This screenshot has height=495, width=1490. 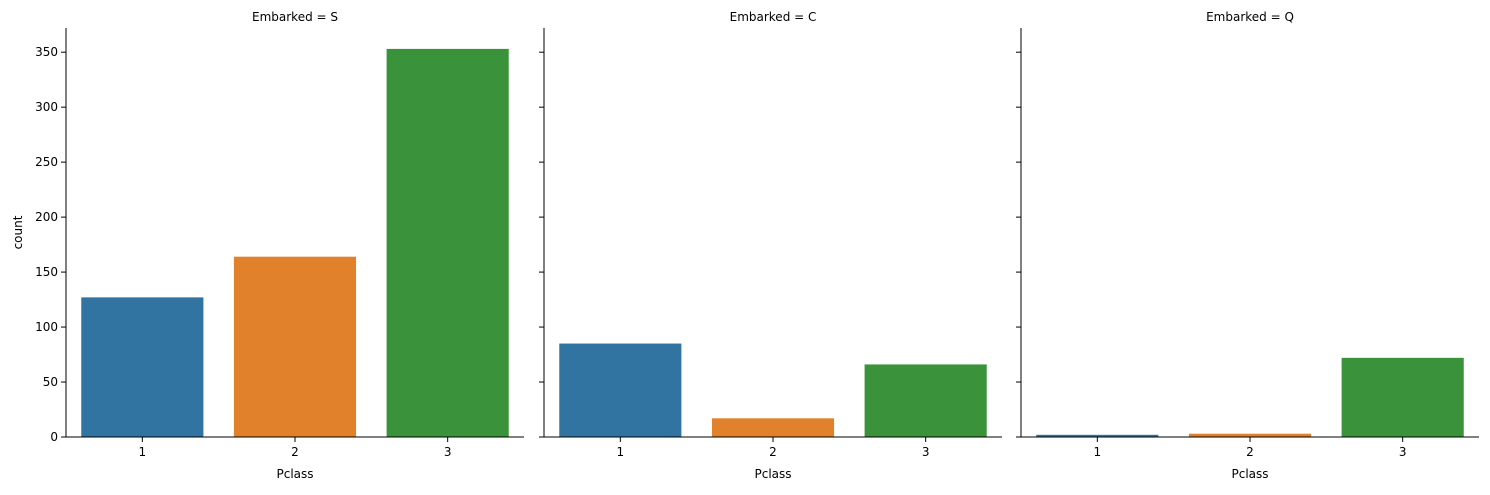 What do you see at coordinates (46, 272) in the screenshot?
I see `y-tick-label: 150` at bounding box center [46, 272].